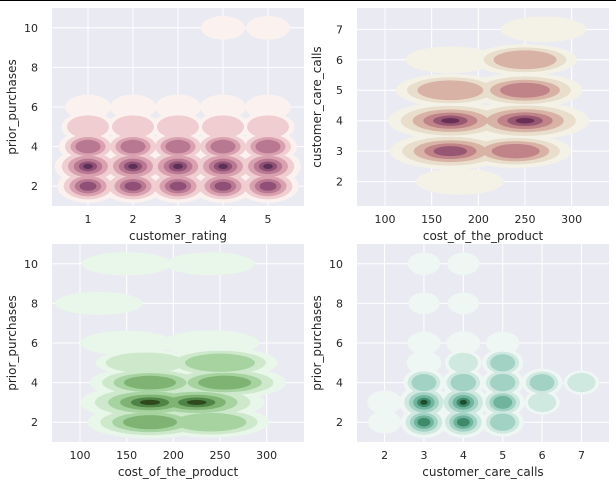 Image resolution: width=616 pixels, height=490 pixels. What do you see at coordinates (542, 455) in the screenshot?
I see `x-tick-label: 6` at bounding box center [542, 455].